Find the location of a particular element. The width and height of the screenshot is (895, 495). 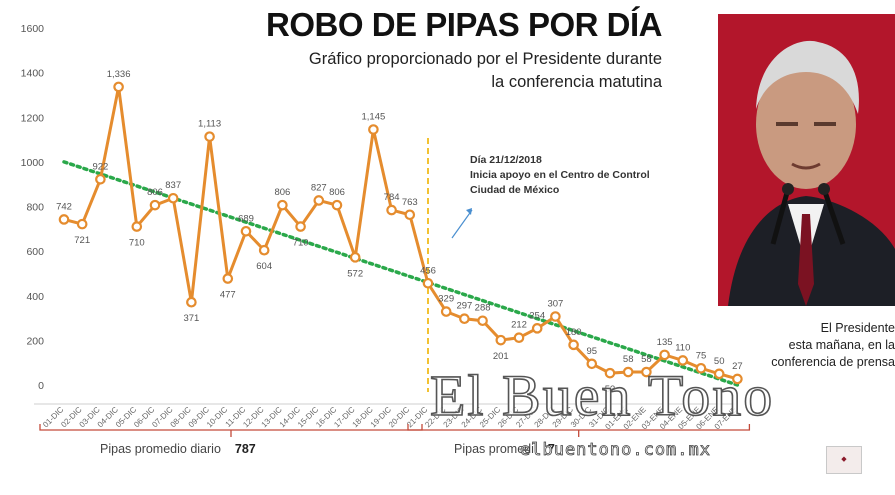

y-axis: 0 200 400 600 800 1000 1200 1400 1600 is located at coordinates (33, 207).